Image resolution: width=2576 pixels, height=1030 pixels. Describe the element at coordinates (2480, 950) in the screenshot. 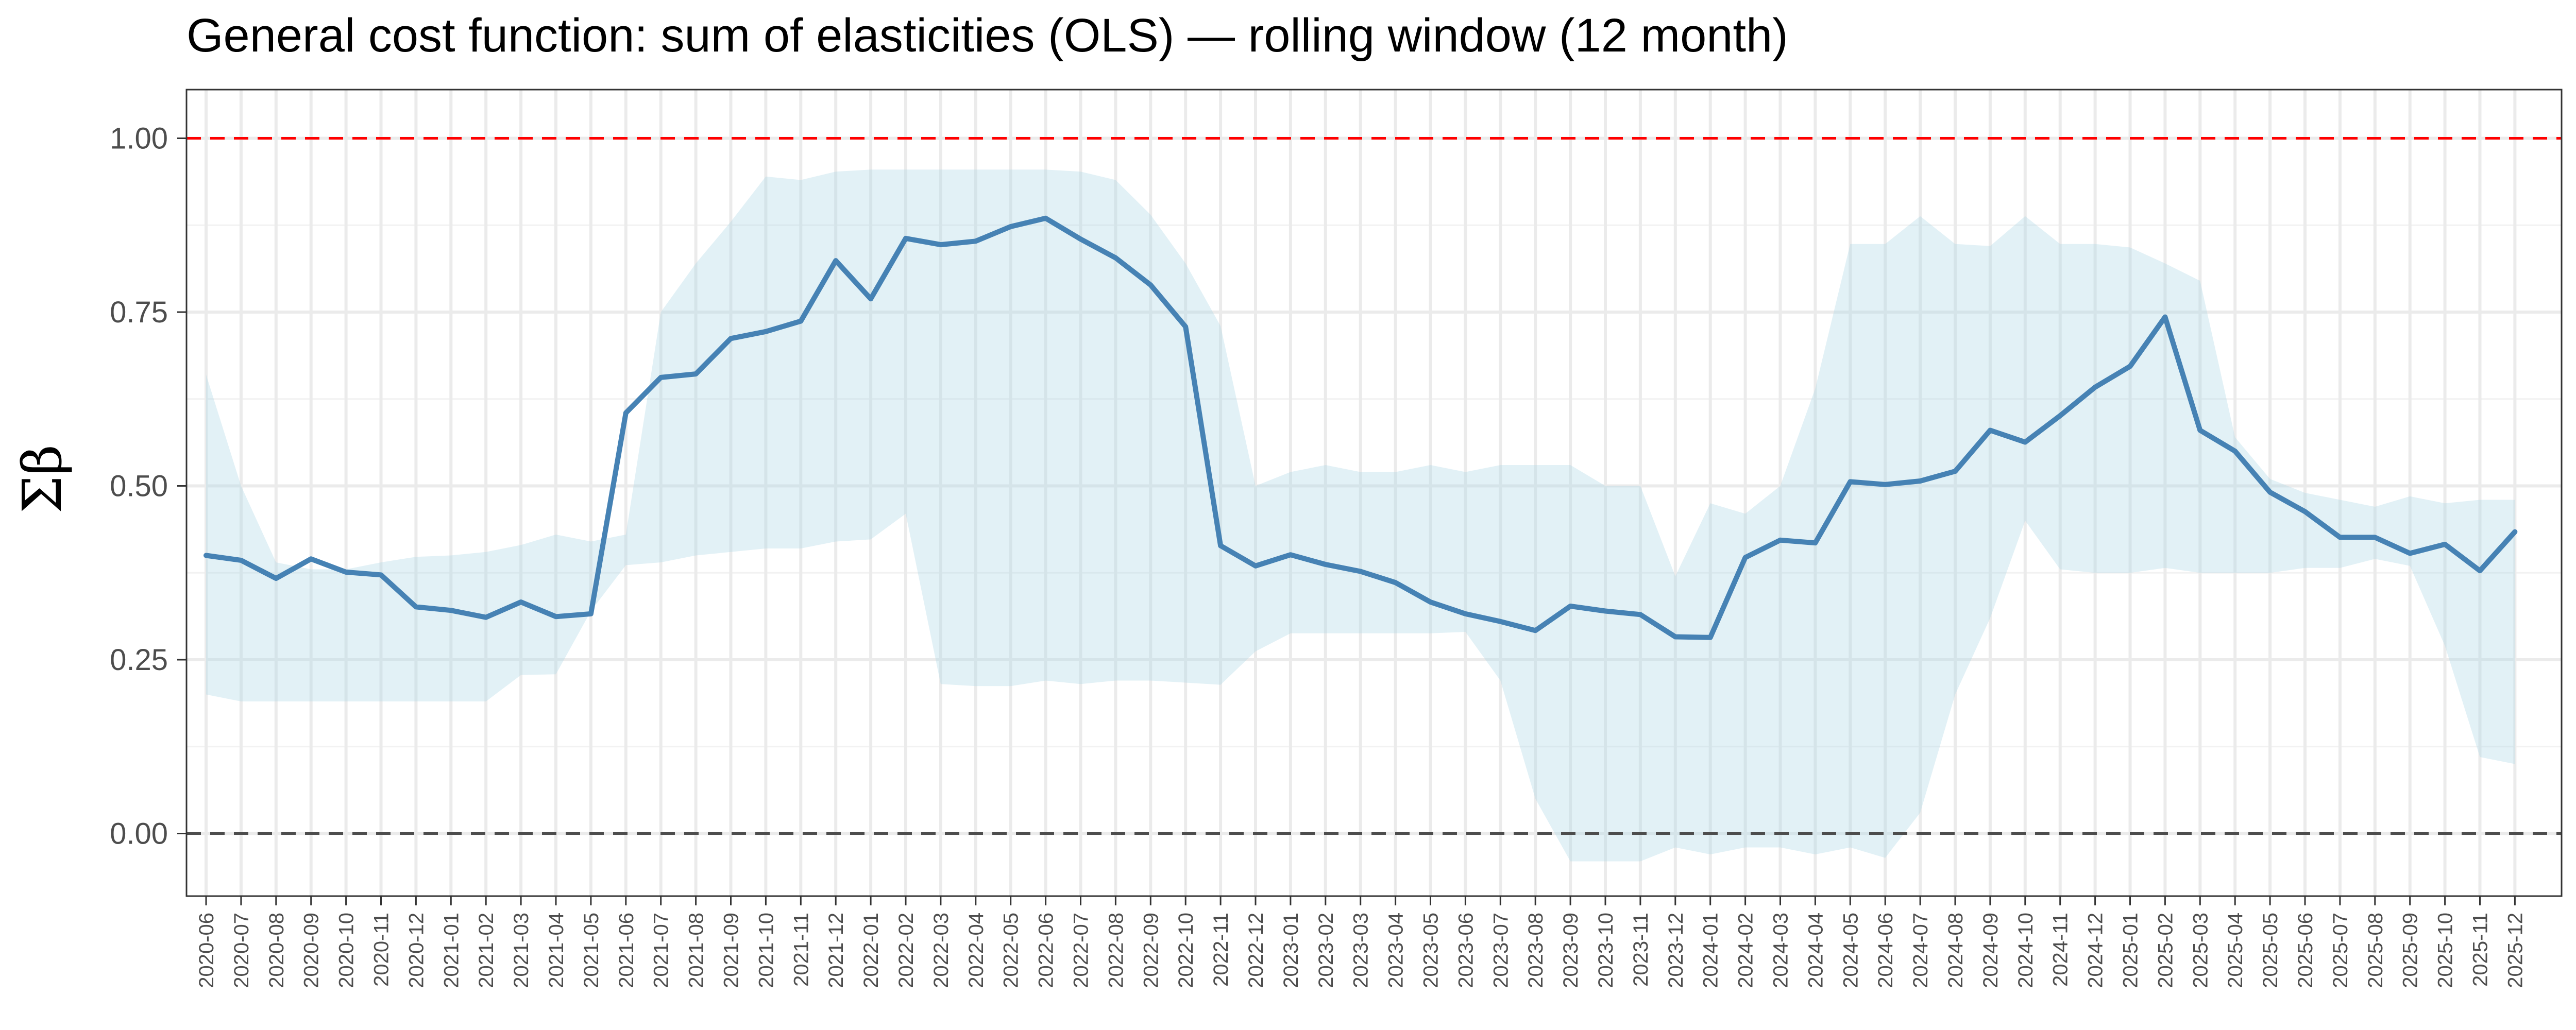

I see `x-tick-label: 2025-11` at that location.